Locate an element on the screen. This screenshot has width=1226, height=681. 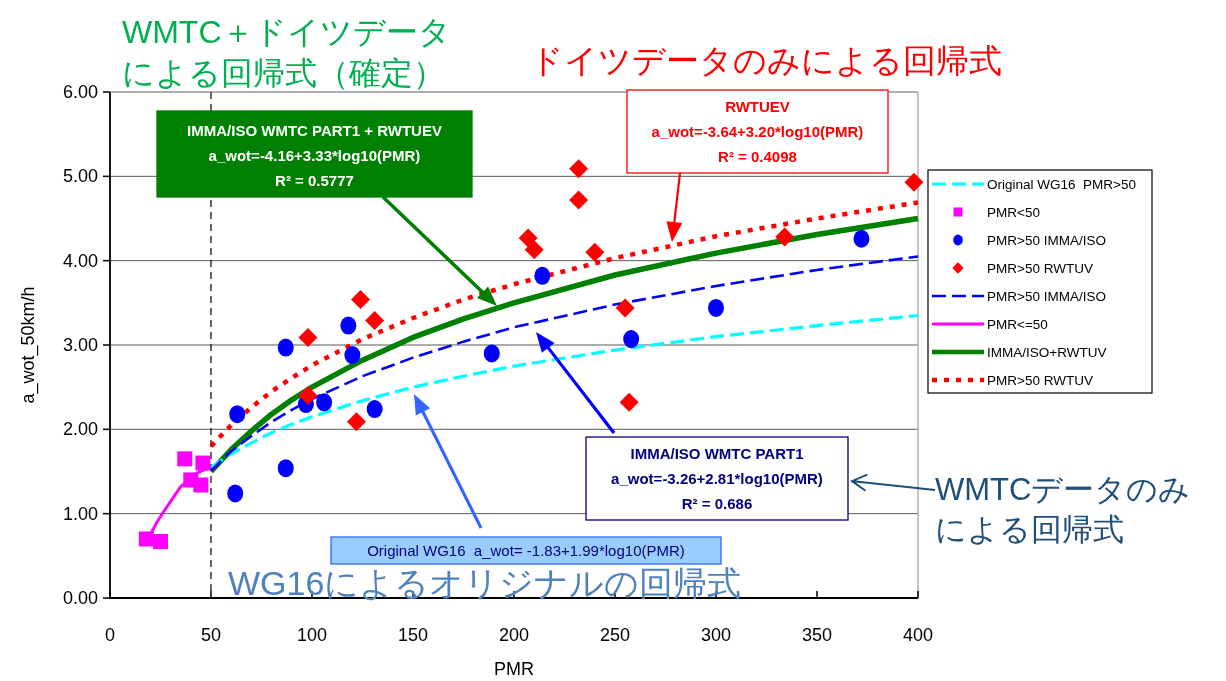
annotation: Original WG16 a_wot= -1.83+1.99*log10(PMR) is located at coordinates (526, 550).